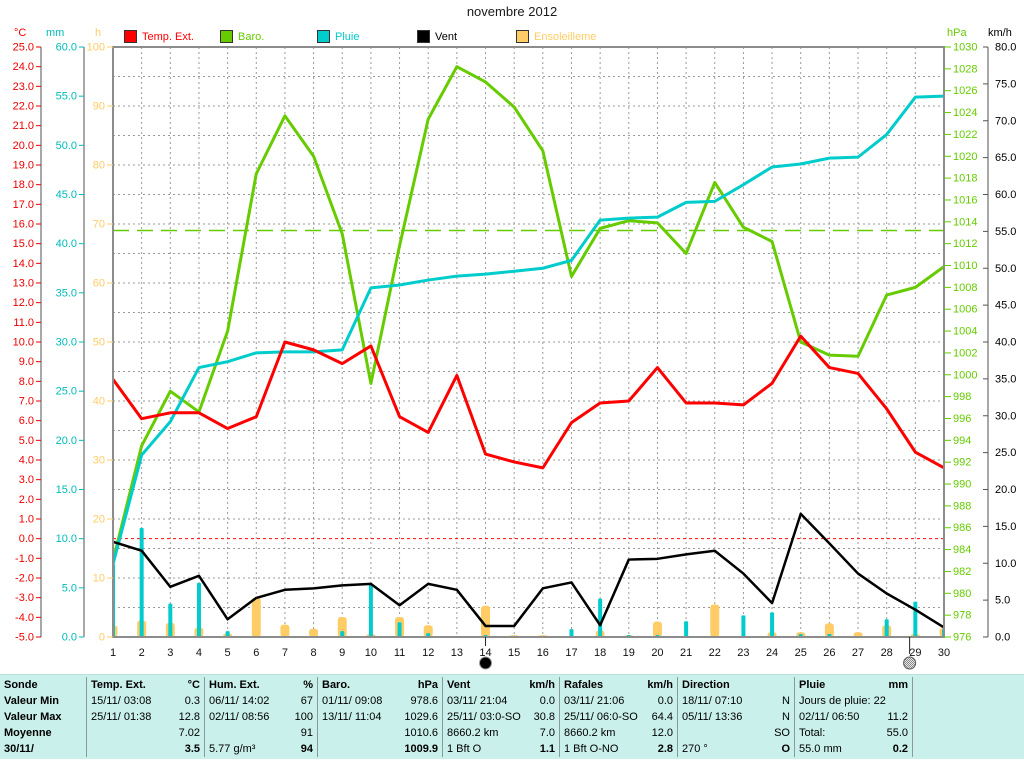  What do you see at coordinates (962, 463) in the screenshot?
I see `svg-text: 992` at bounding box center [962, 463].